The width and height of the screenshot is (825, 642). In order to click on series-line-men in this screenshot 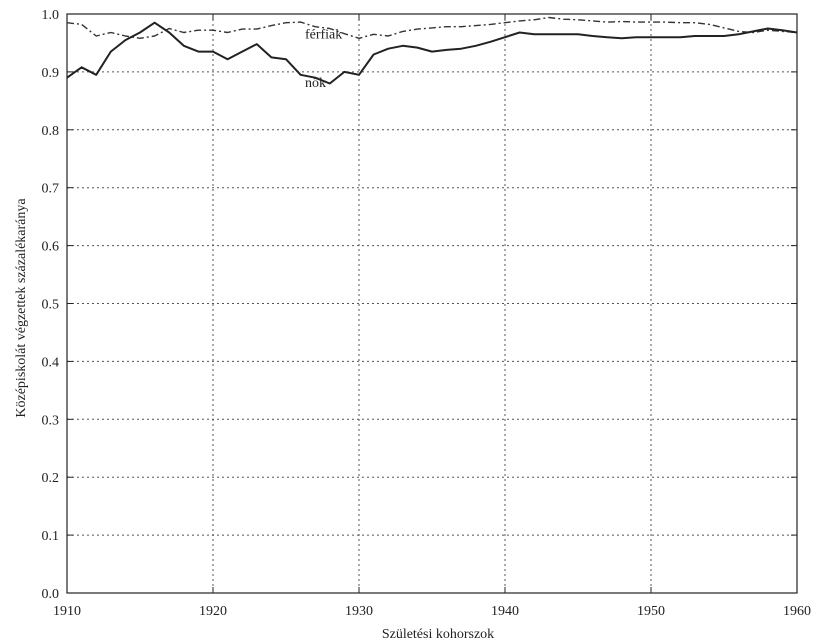, I will do `click(432, 27)`.